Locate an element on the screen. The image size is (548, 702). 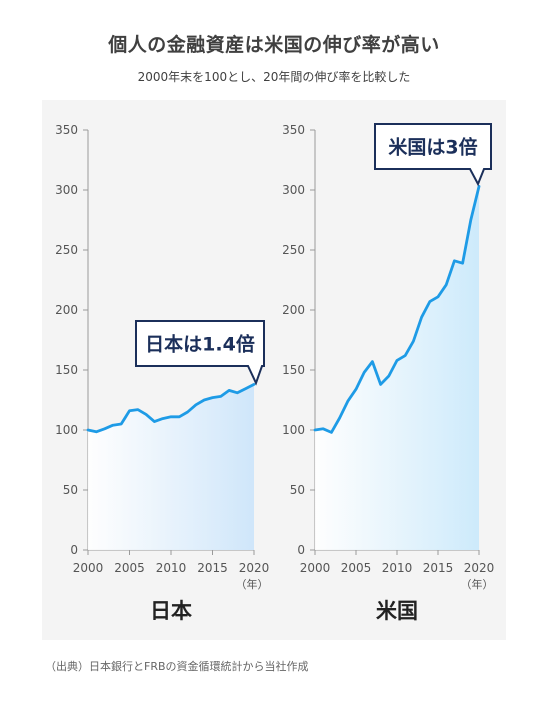
callout-text: 米国は3倍 is located at coordinates (432, 147).